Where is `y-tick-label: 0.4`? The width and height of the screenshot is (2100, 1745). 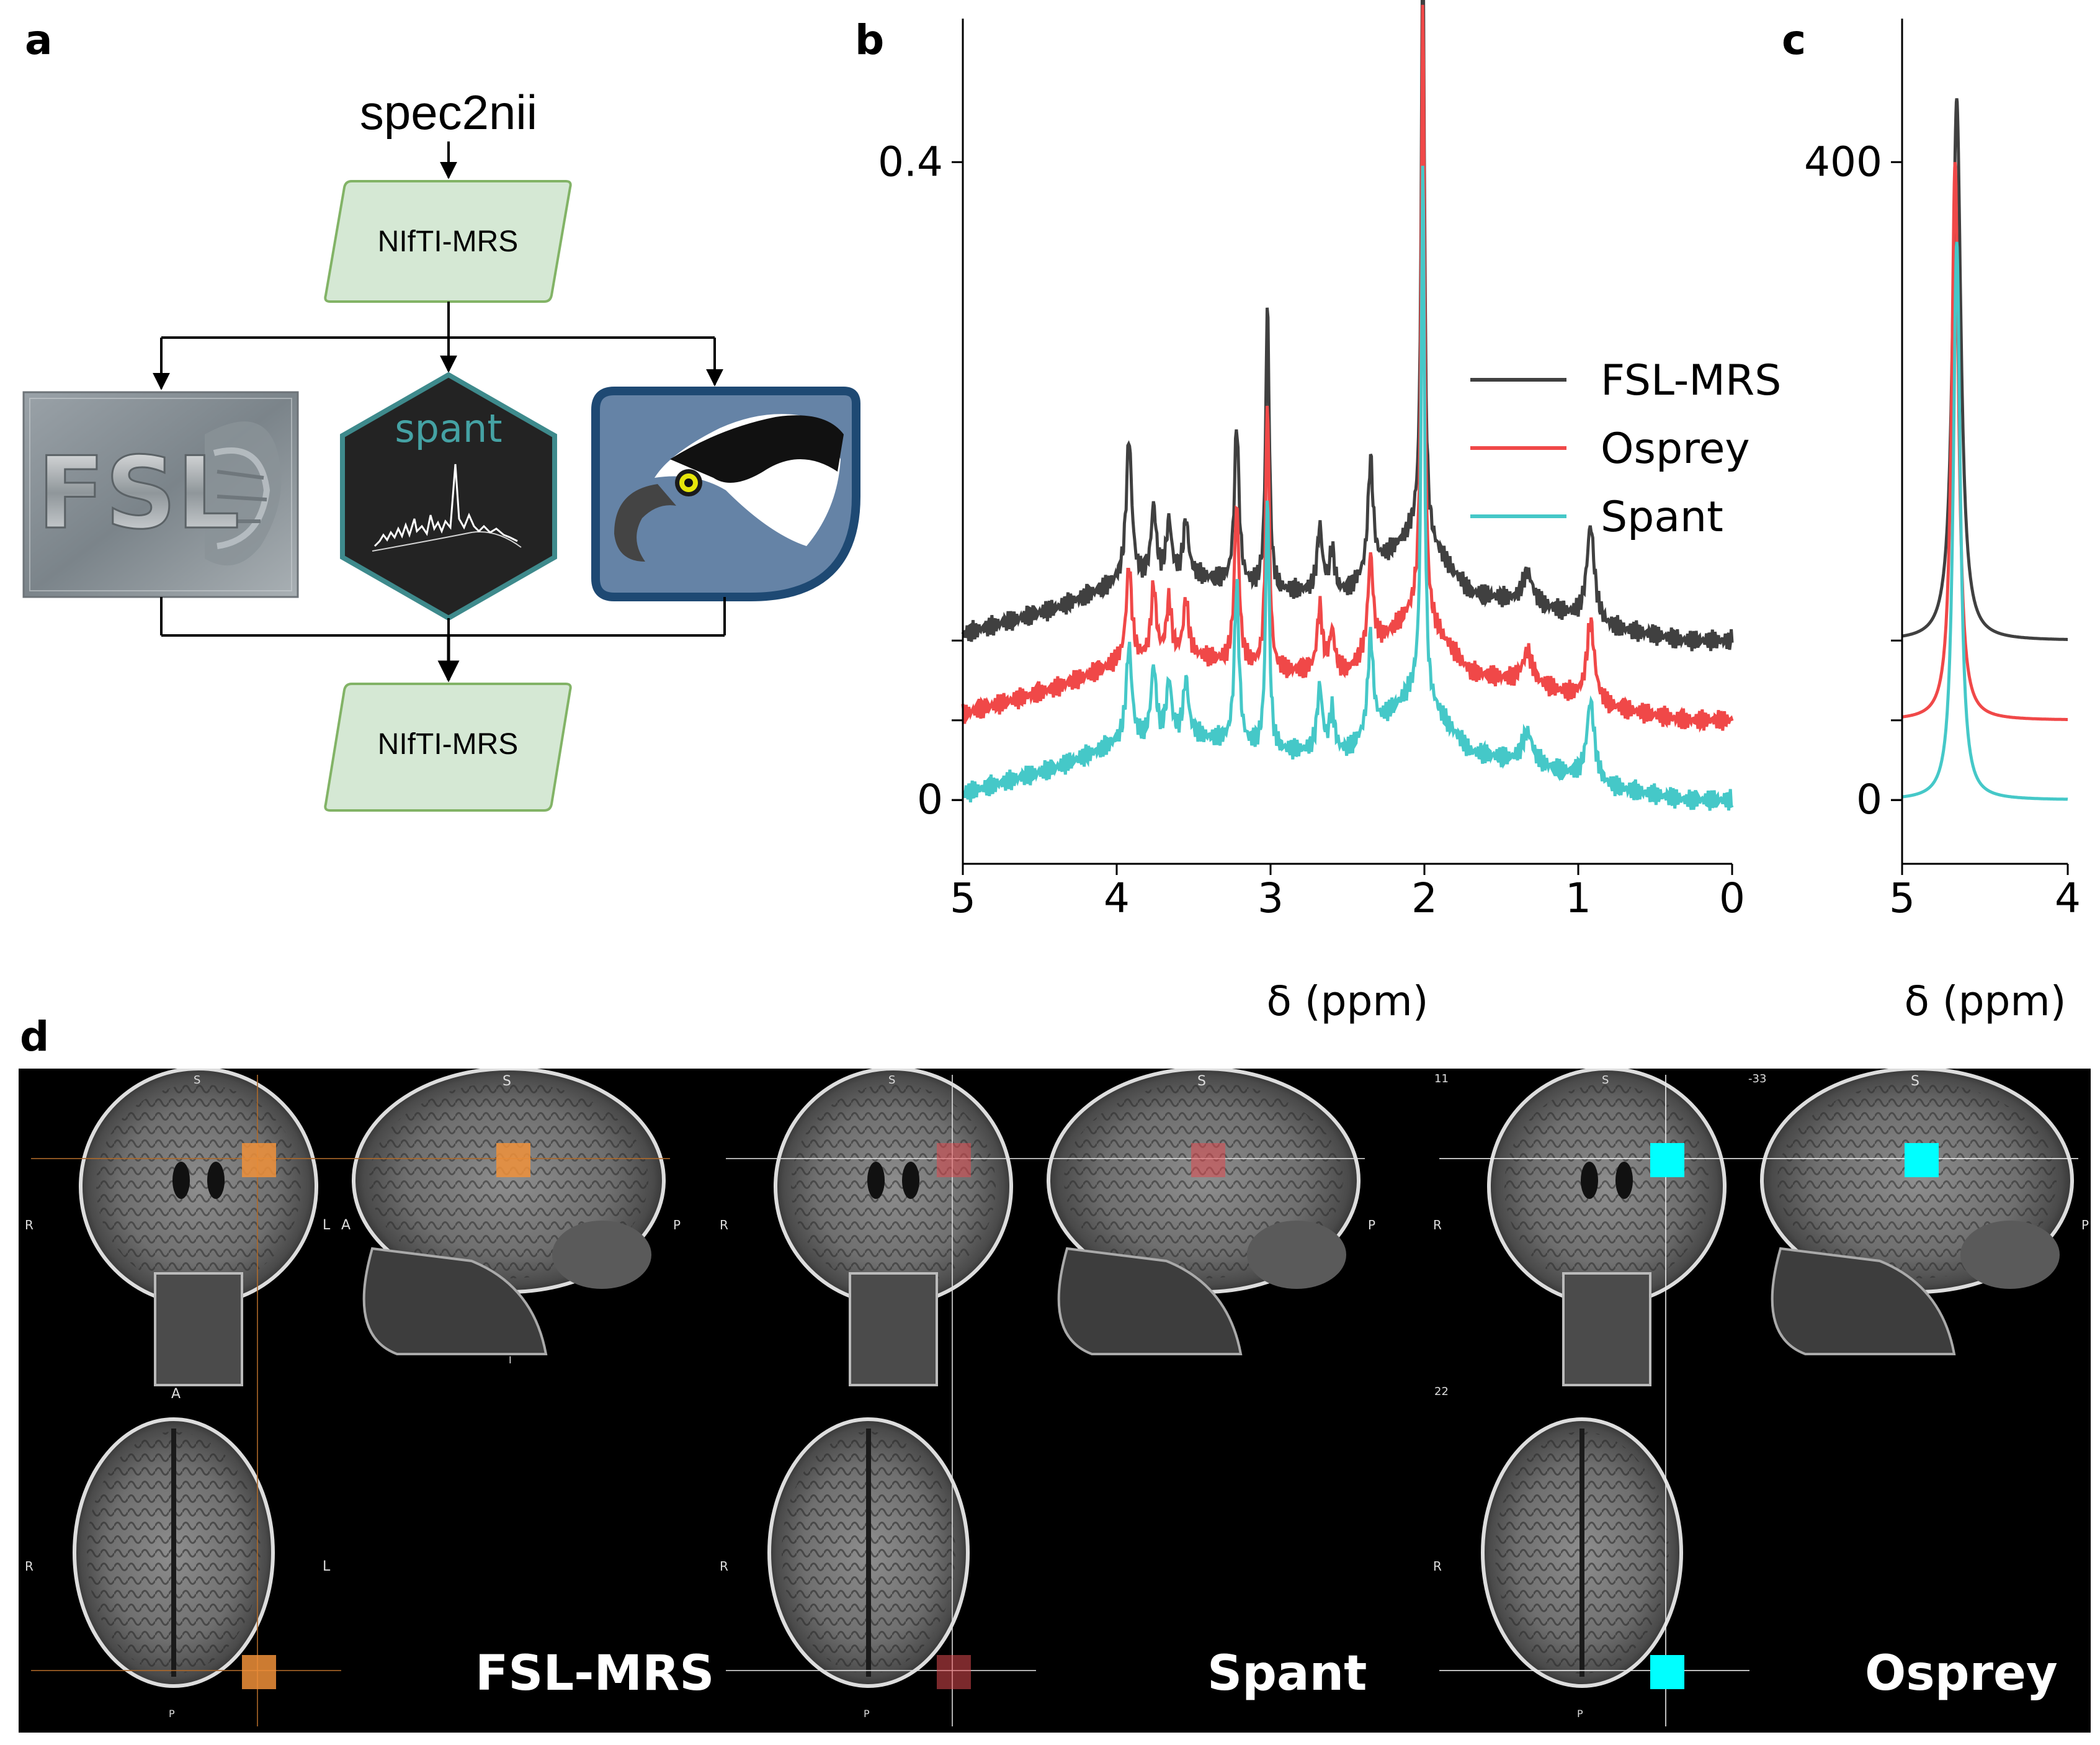
y-tick-label: 0.4 is located at coordinates (910, 162).